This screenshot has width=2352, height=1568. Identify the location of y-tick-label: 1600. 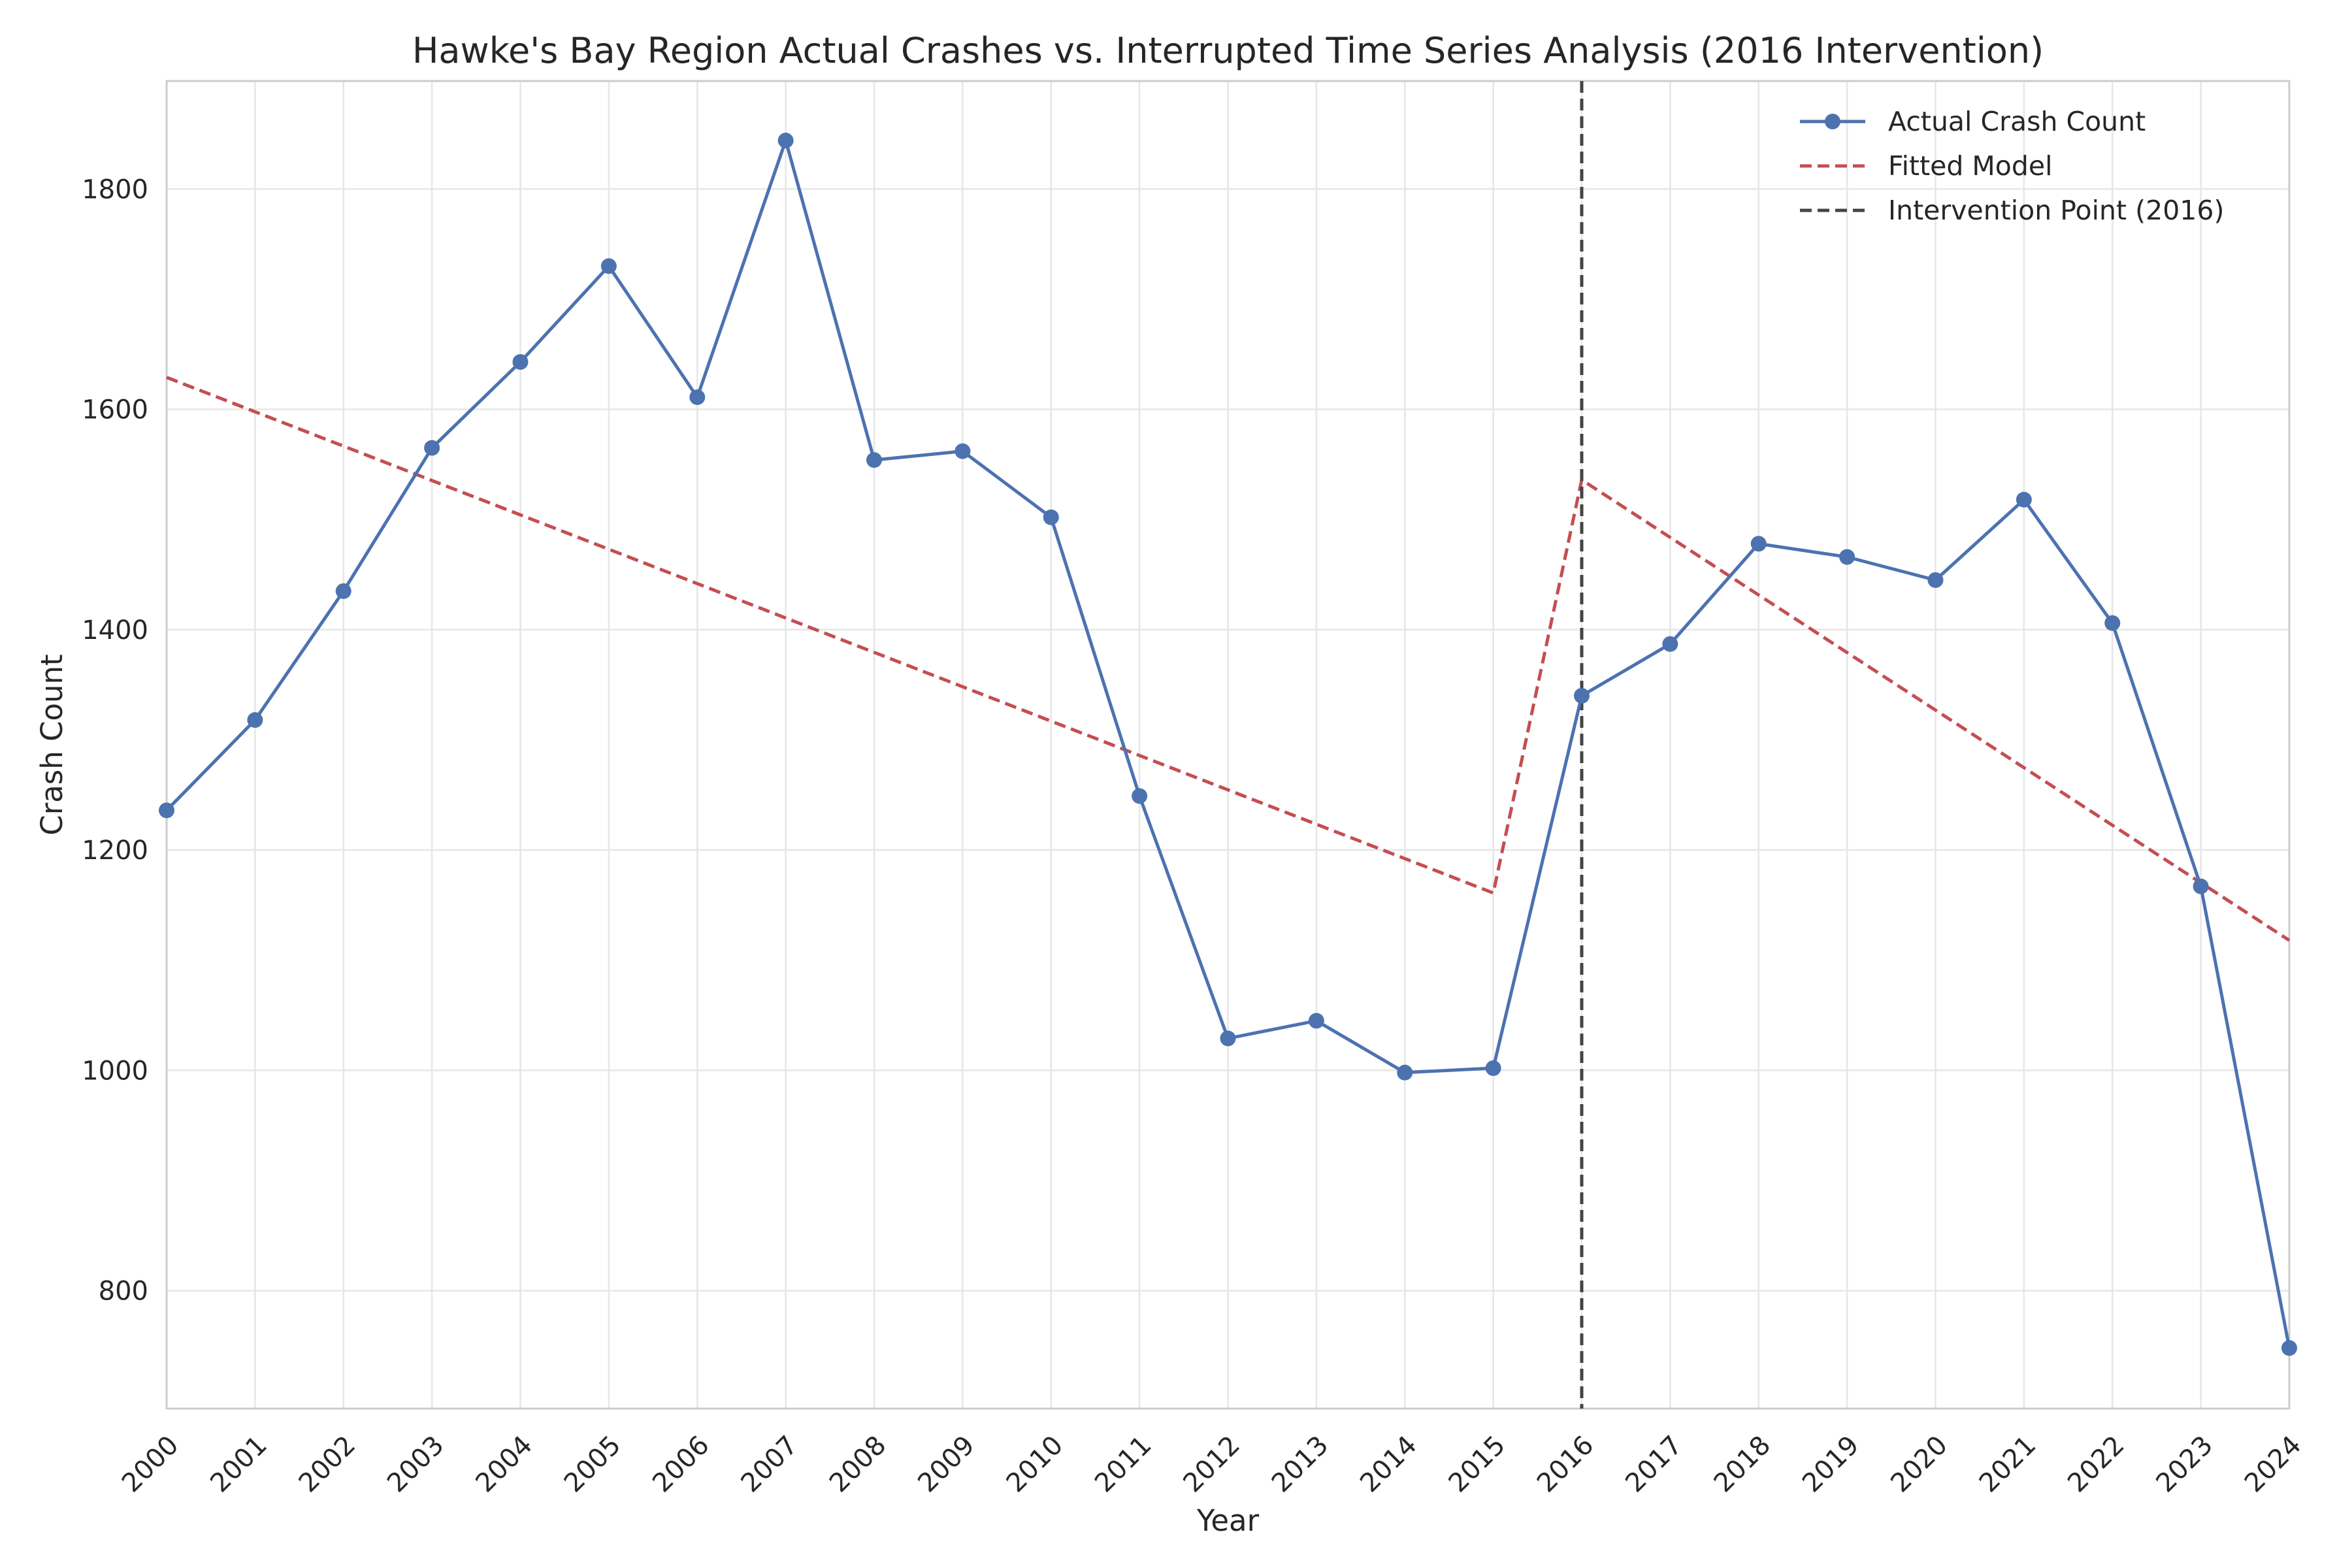
(115, 410).